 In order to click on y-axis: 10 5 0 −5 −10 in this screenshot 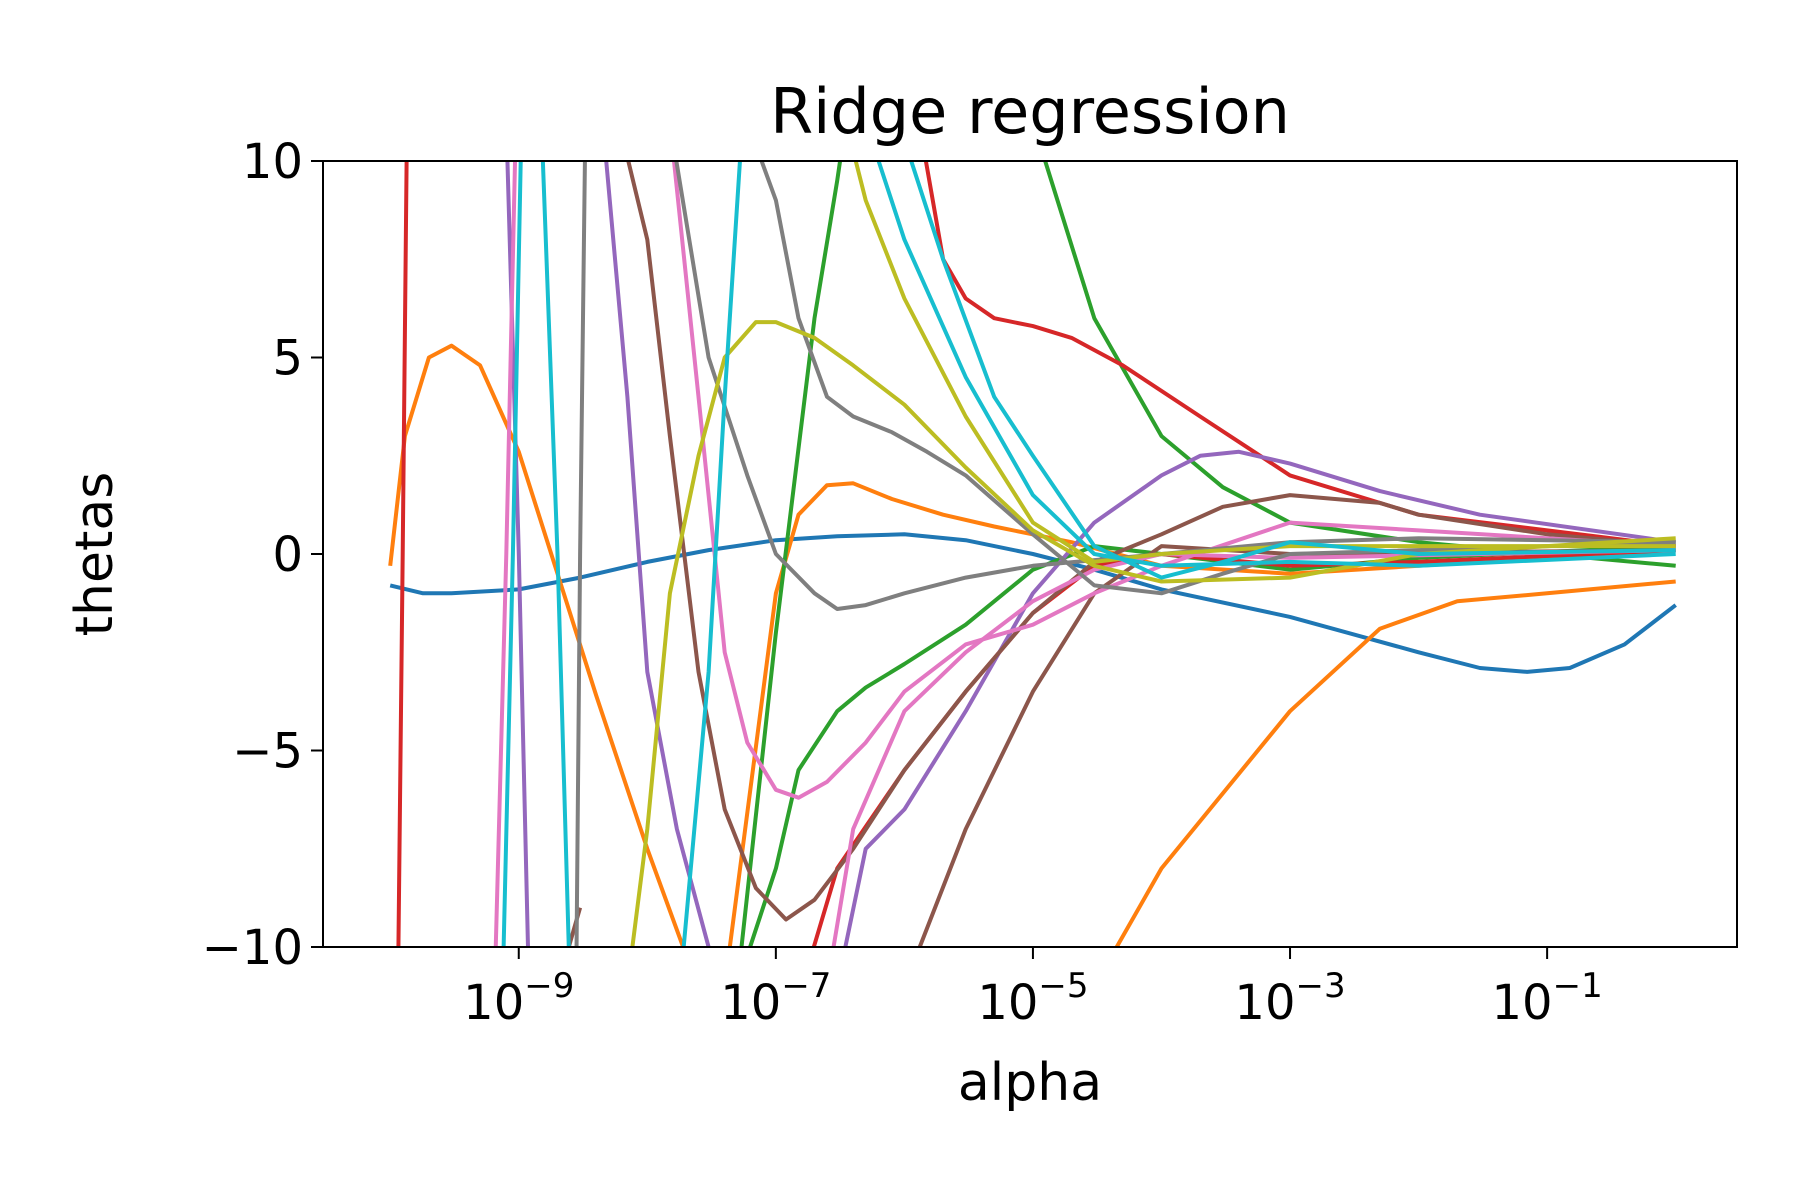, I will do `click(262, 555)`.